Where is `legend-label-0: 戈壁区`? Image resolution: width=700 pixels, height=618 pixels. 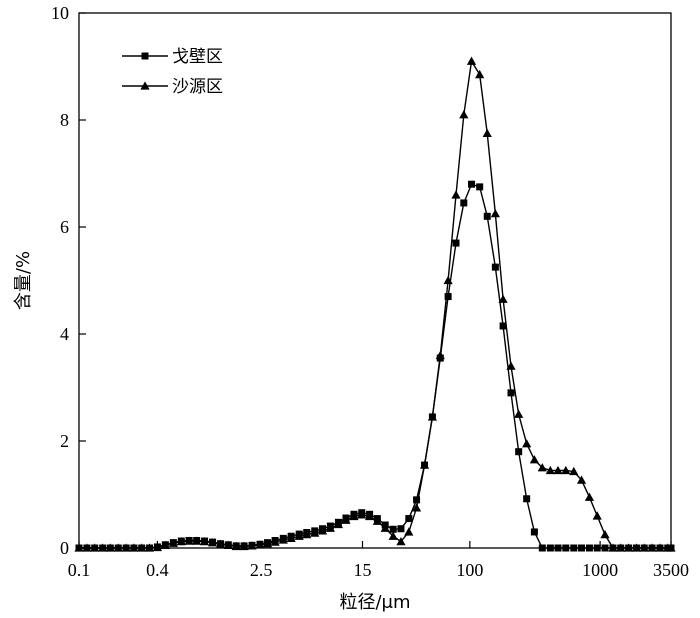
legend-label-0: 戈壁区 is located at coordinates (197, 57).